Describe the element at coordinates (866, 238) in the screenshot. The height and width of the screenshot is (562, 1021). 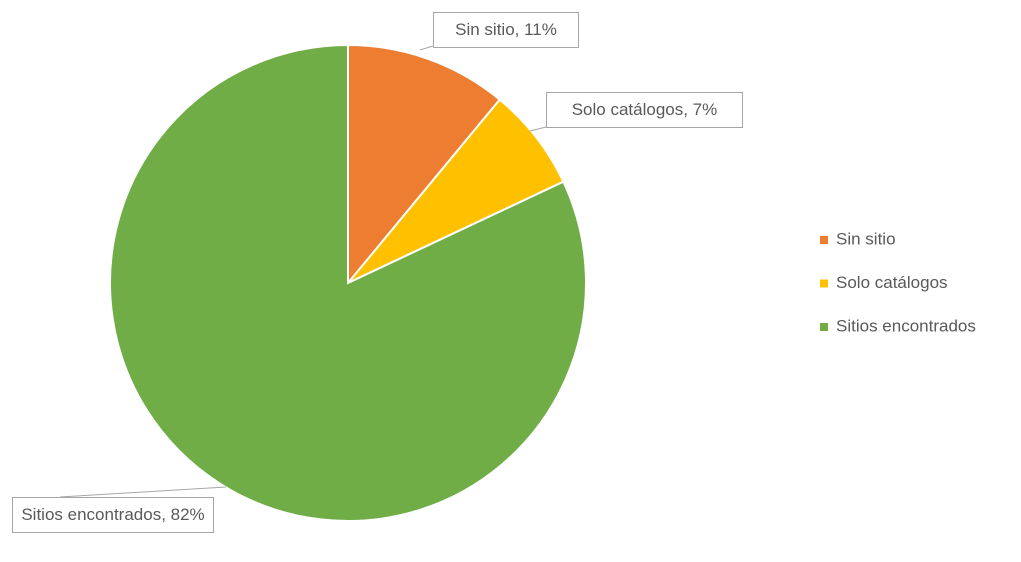
I see `legend-label: Sin sitio` at that location.